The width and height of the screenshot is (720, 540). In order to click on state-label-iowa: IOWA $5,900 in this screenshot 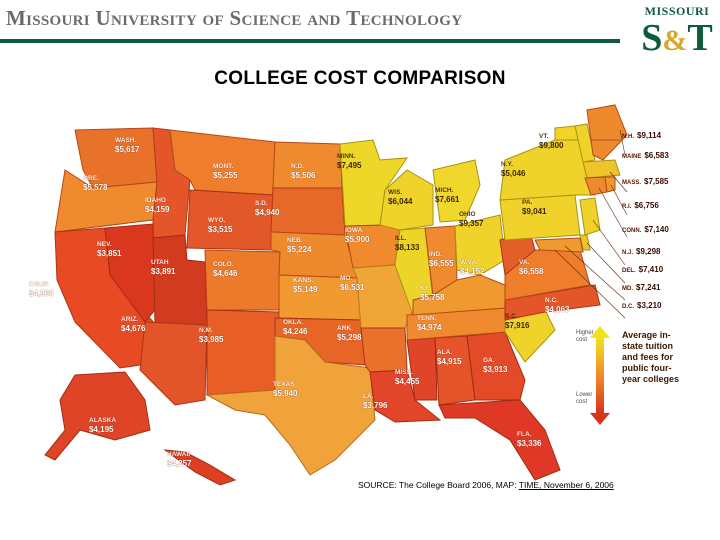, I will do `click(357, 235)`.